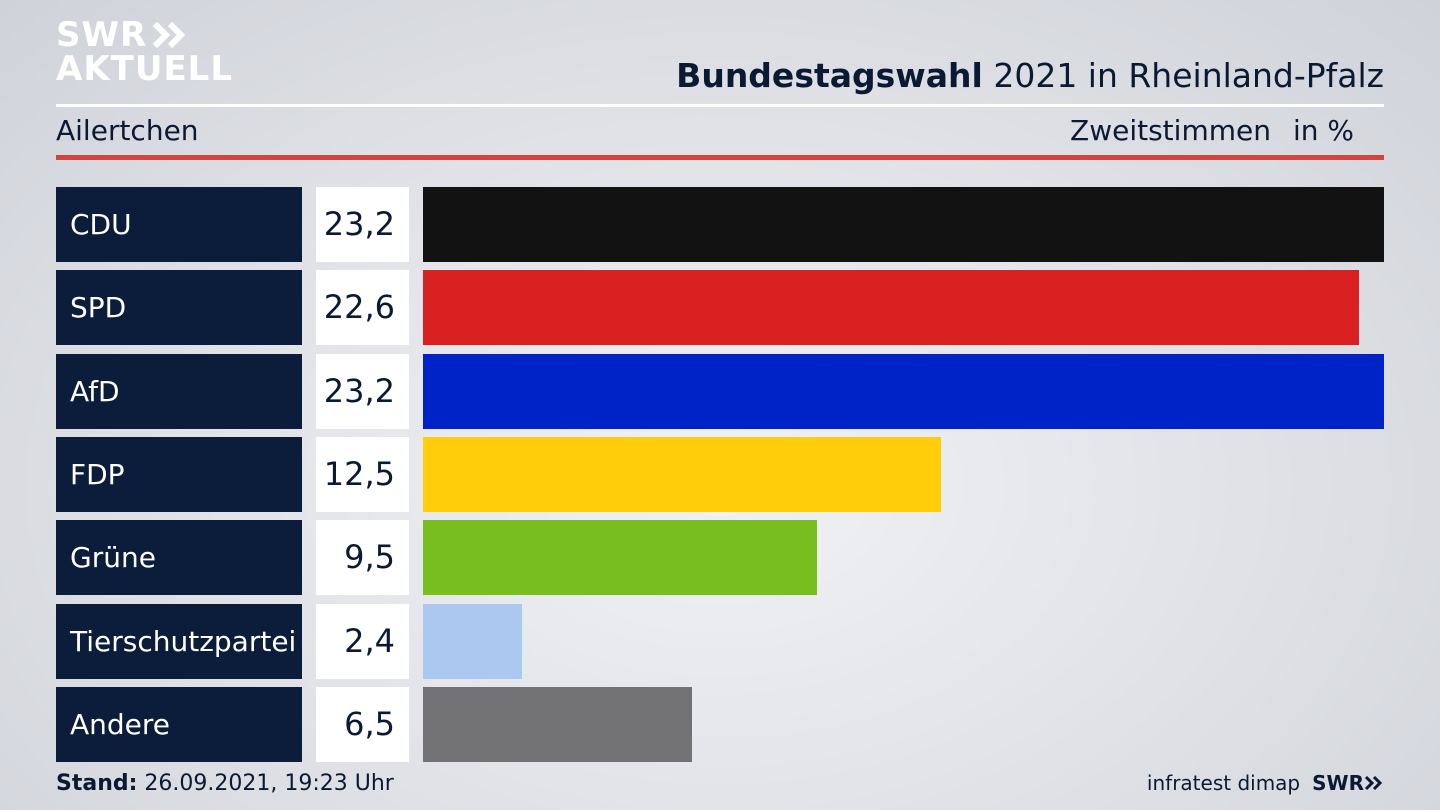 This screenshot has width=1440, height=810. Describe the element at coordinates (127, 130) in the screenshot. I see `region-label: Ailertchen` at that location.